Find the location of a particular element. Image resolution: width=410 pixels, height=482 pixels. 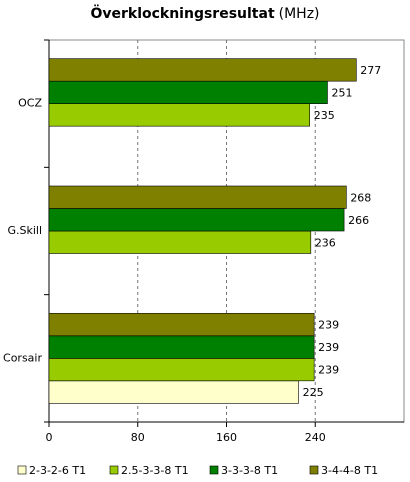

bar-value-label: 266 is located at coordinates (358, 220).